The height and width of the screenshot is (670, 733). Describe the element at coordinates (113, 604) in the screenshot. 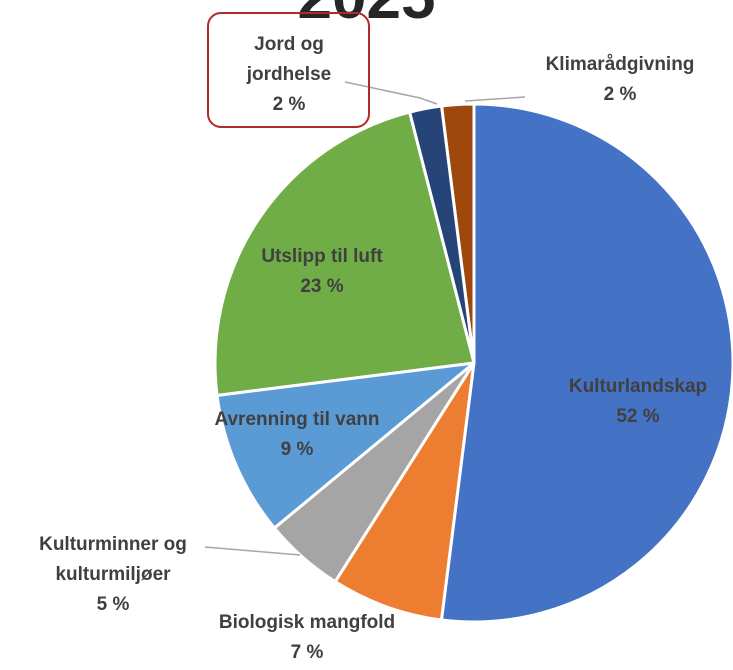

I see `value-label: 5 %` at that location.